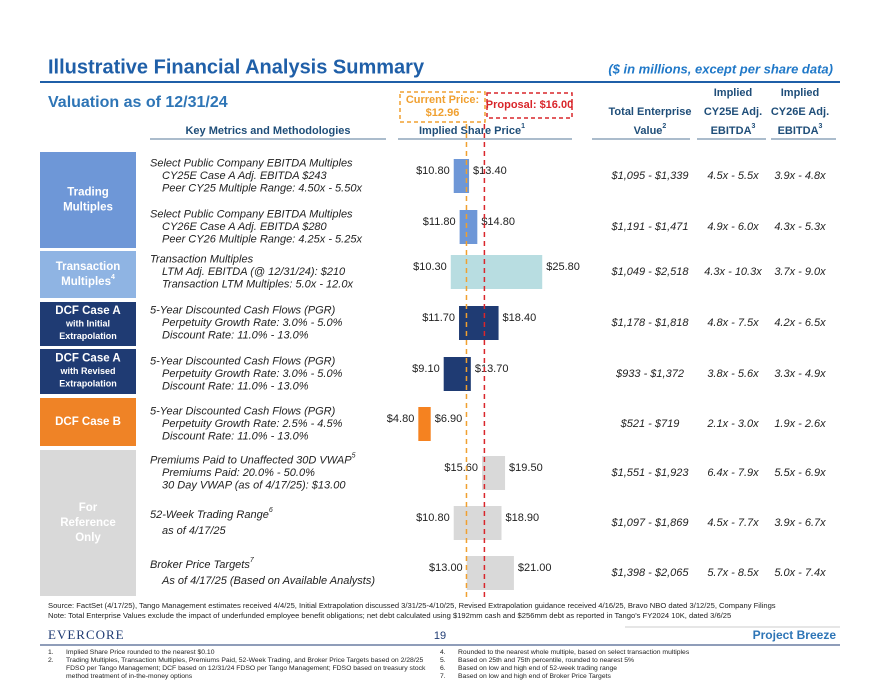 This screenshot has width=880, height=685. I want to click on group-label: with Revised, so click(87, 371).